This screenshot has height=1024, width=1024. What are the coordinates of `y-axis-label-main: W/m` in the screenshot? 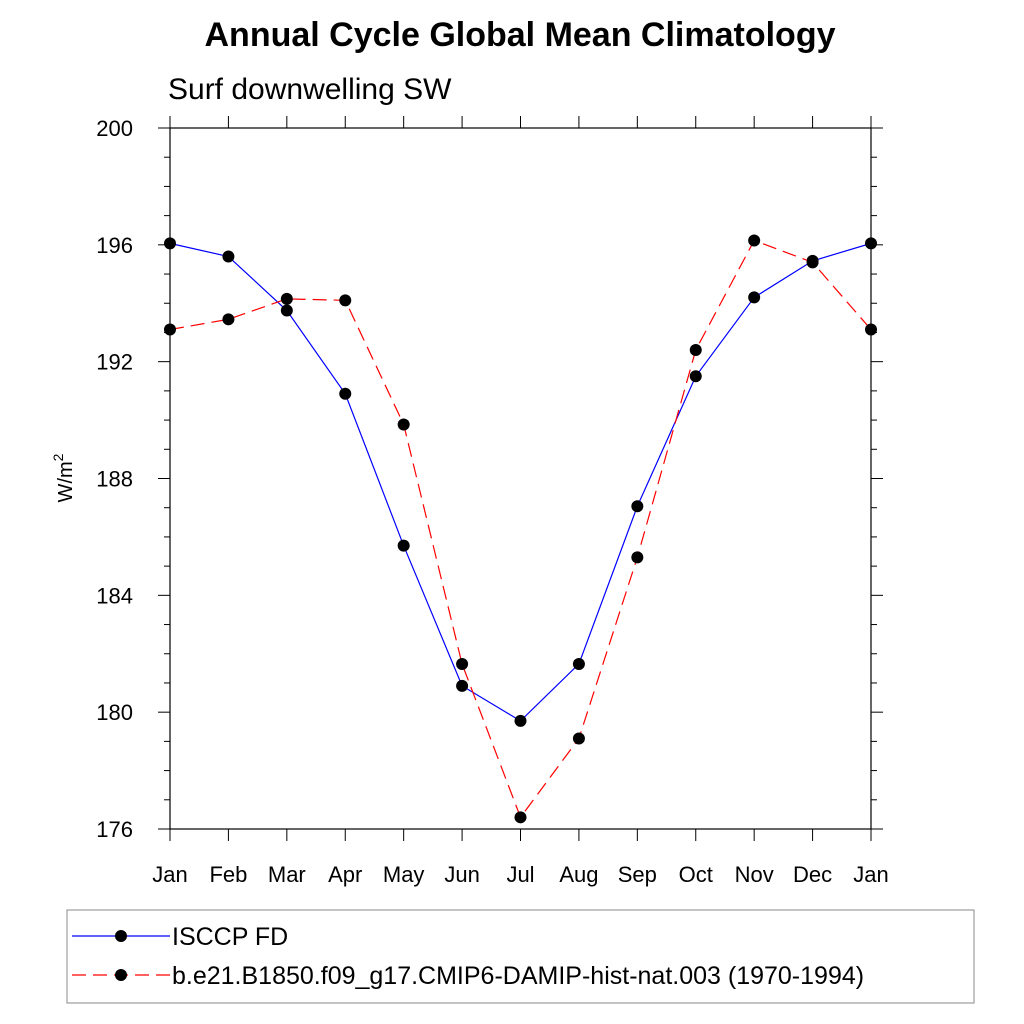 It's located at (66, 481).